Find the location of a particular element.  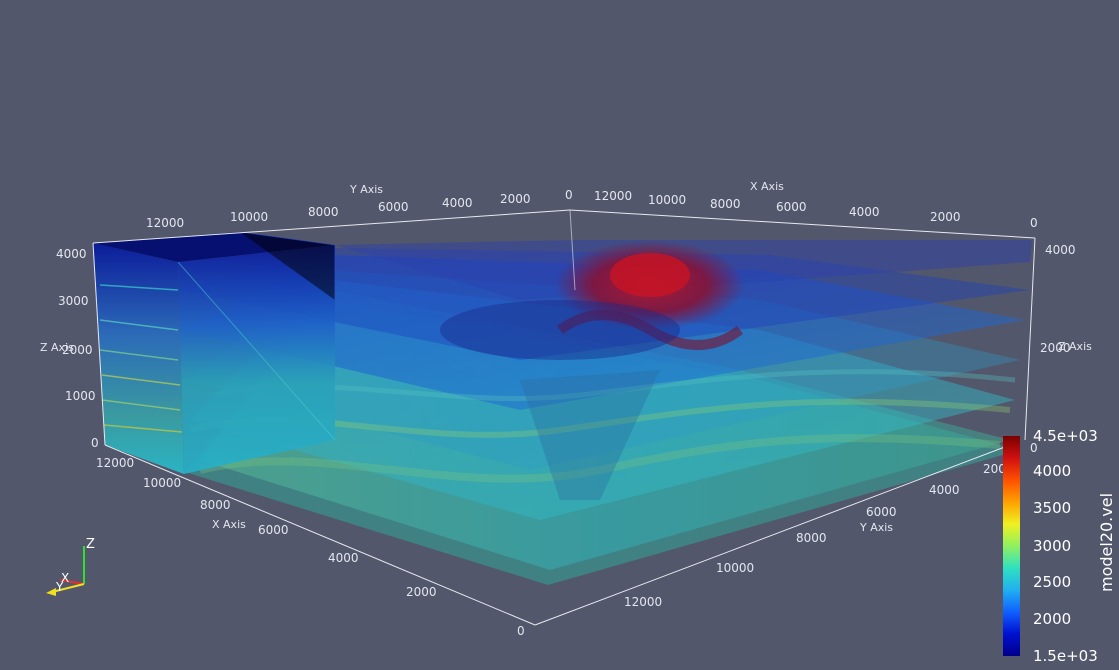

orientation-y-label: Y is located at coordinates (59, 587).